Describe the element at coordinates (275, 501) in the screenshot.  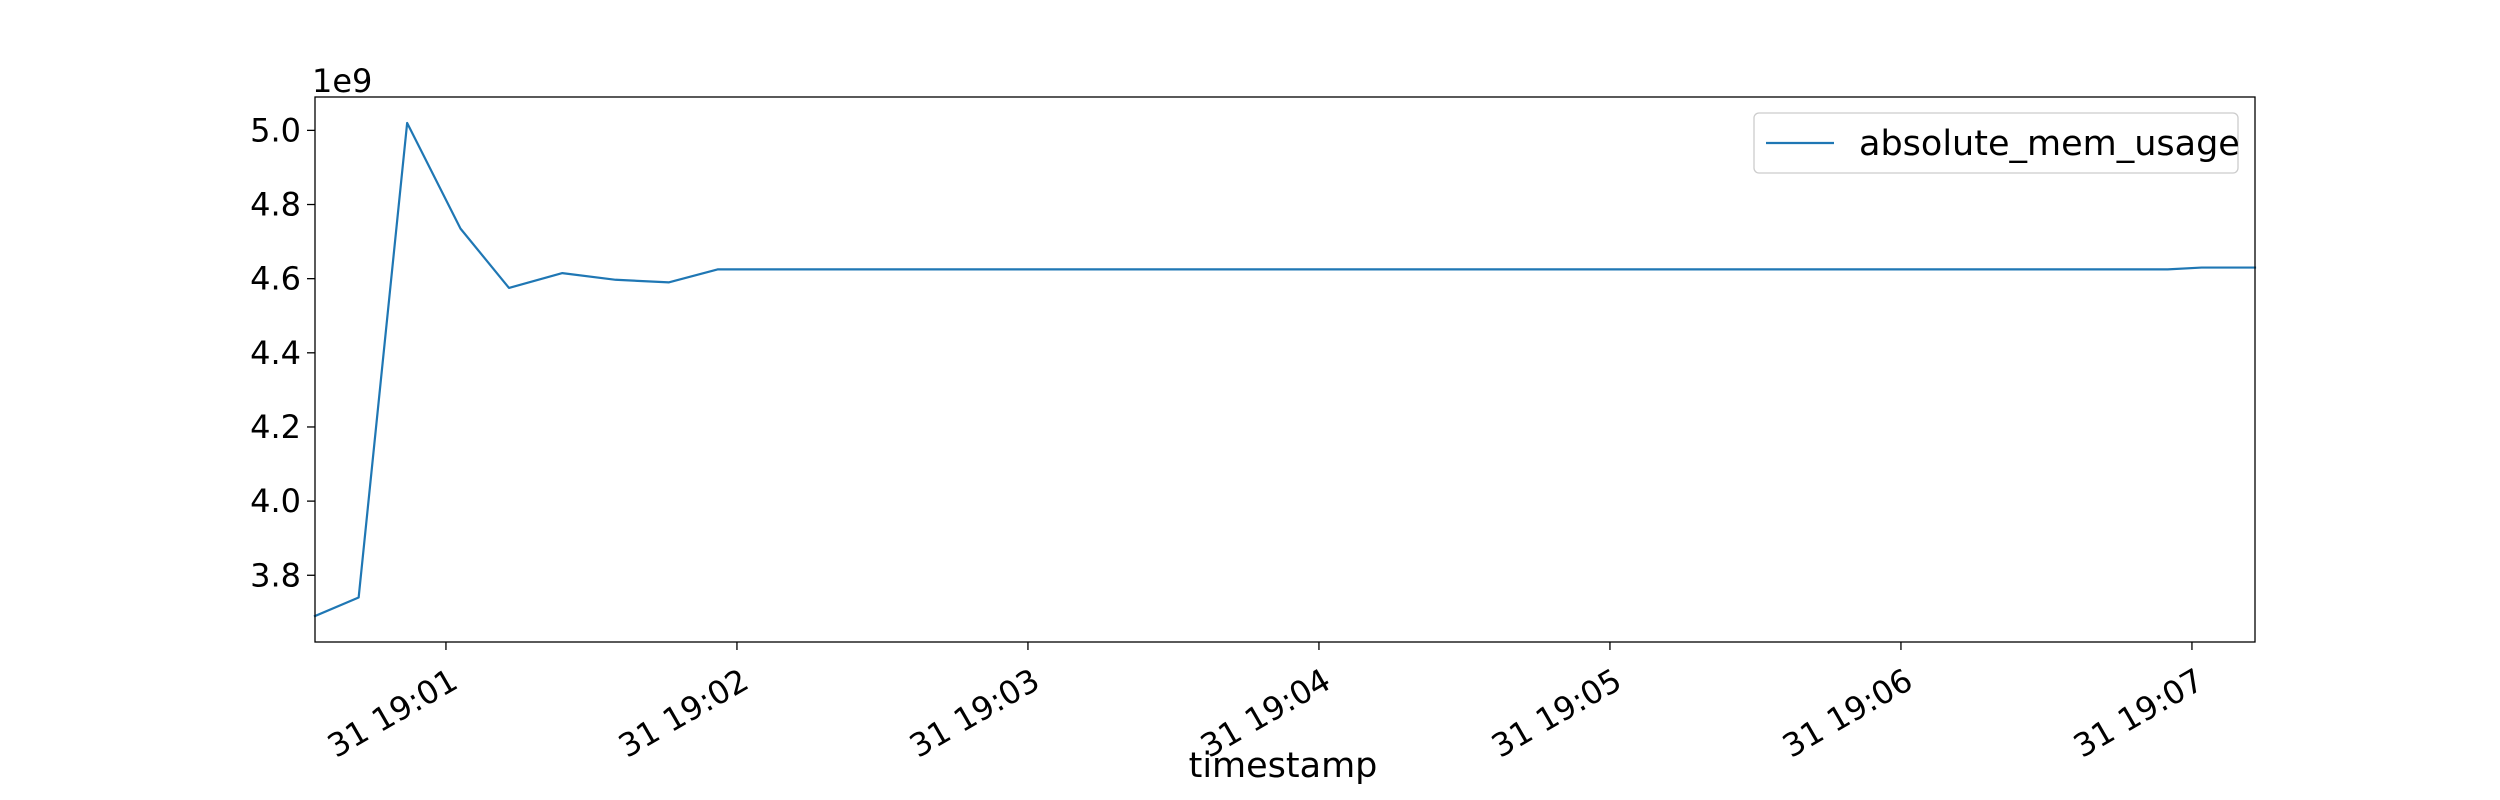
I see `y-tick-label: 4.0` at that location.